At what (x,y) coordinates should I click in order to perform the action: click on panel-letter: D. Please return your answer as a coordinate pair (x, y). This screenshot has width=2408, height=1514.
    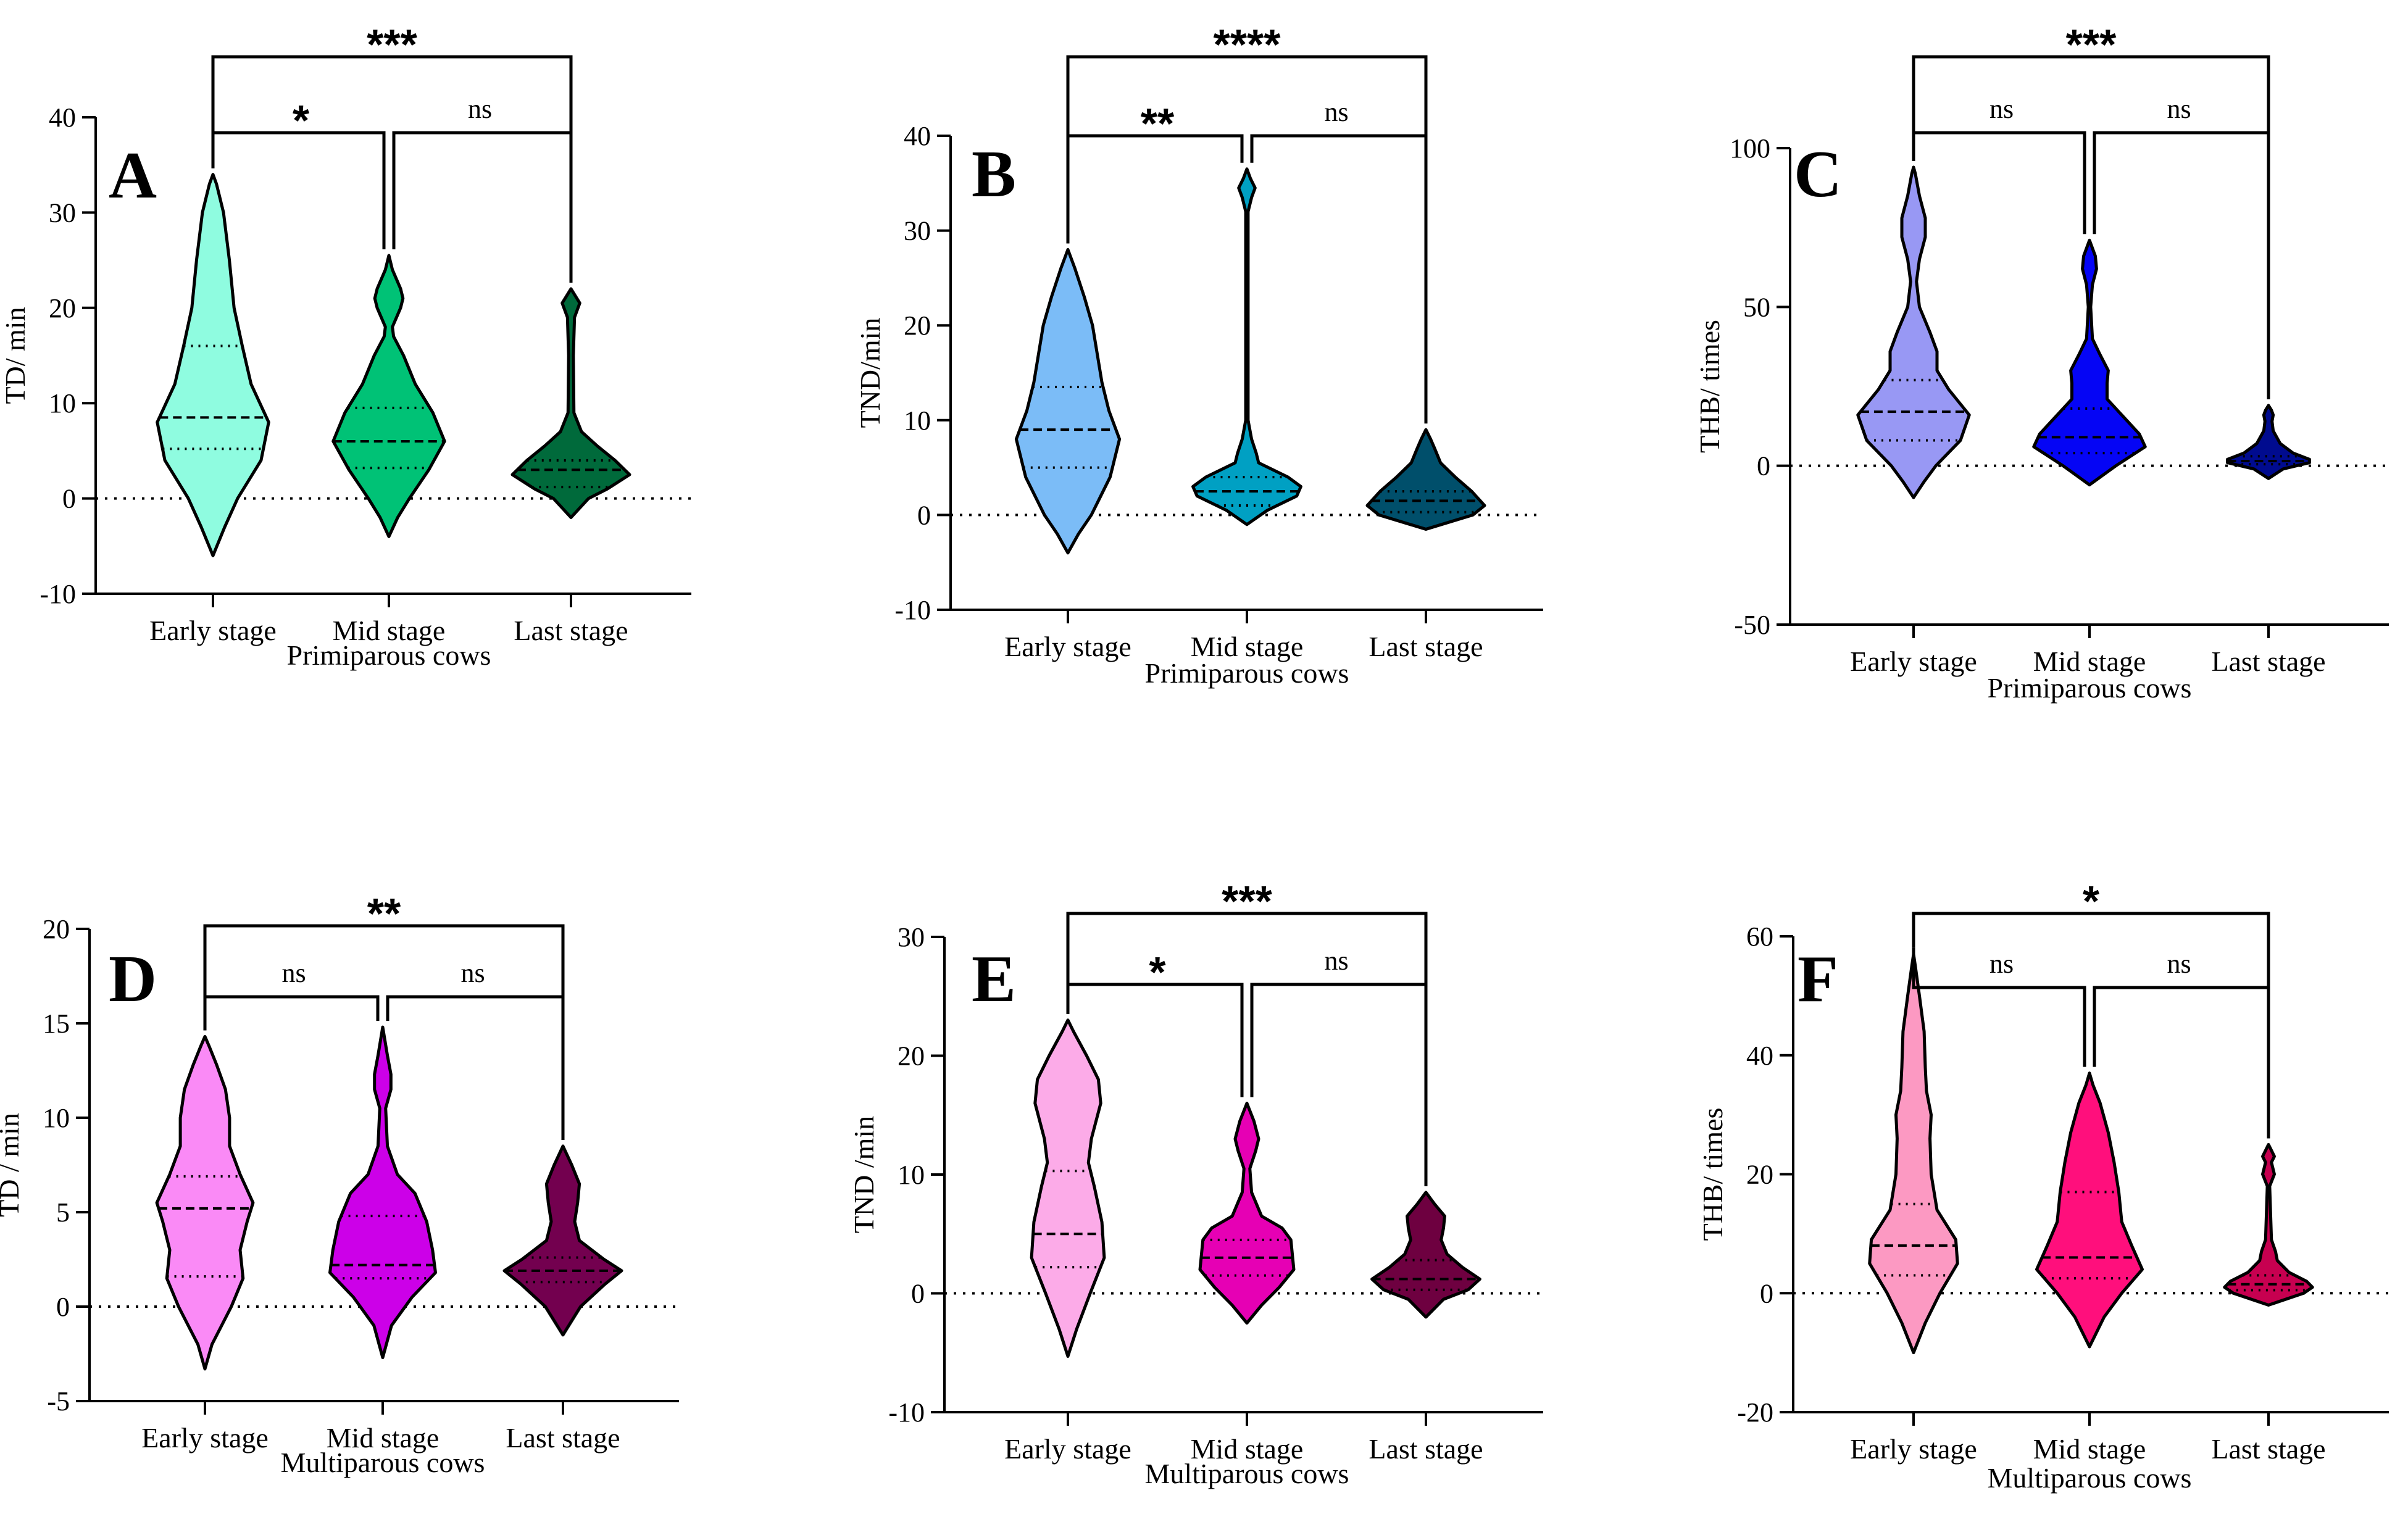
    Looking at the image, I should click on (133, 979).